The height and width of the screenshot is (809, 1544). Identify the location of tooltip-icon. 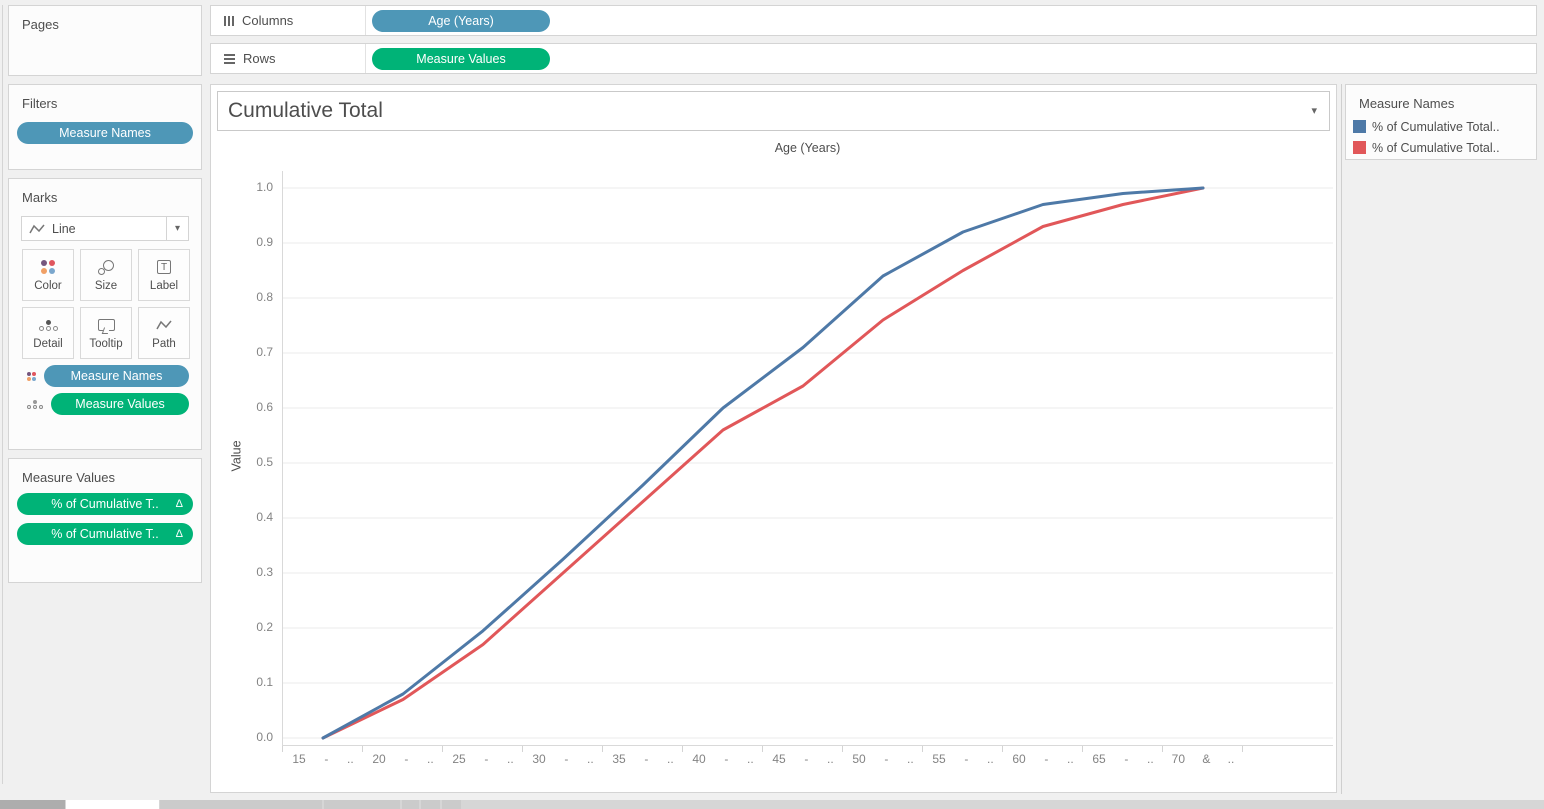
(106, 325).